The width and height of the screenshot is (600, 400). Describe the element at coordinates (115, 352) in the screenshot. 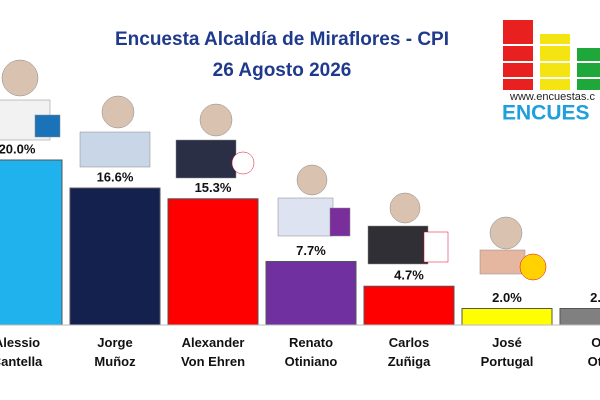

I see `x-tick-label: Jorge Muñoz` at that location.